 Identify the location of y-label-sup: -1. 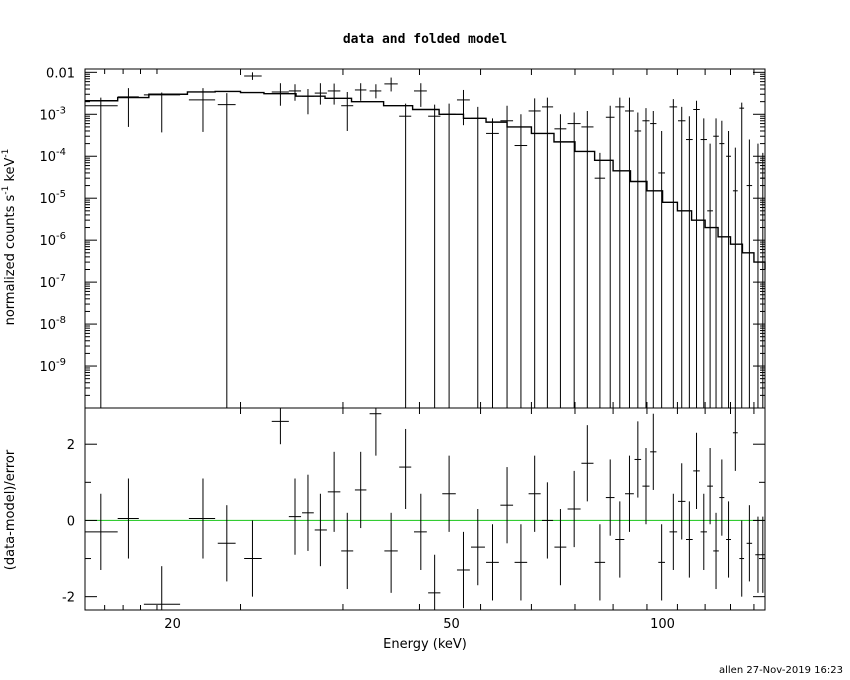
(6, 190).